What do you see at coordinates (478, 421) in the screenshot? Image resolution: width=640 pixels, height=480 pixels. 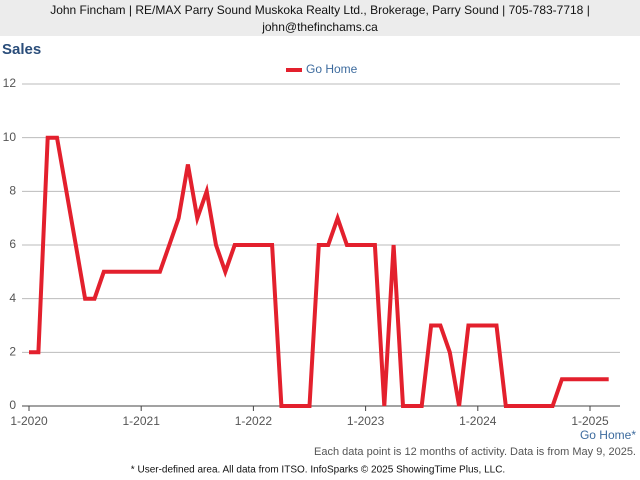 I see `x-tick-label: 1-2024` at bounding box center [478, 421].